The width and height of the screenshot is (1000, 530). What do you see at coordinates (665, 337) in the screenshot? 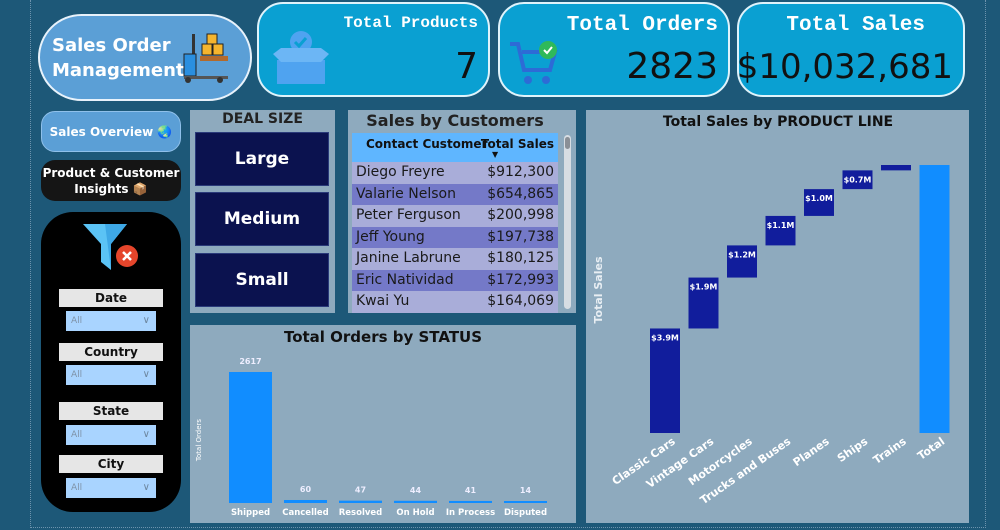
I see `waterfall-data-label: $3.9M` at bounding box center [665, 337].